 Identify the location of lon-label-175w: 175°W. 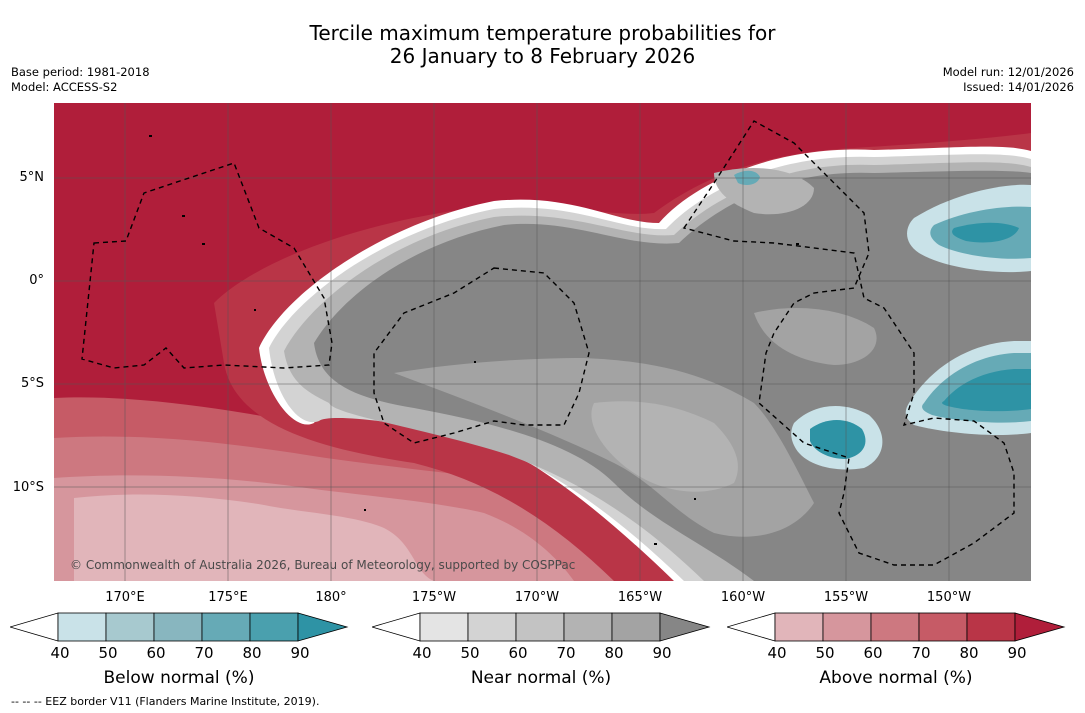
(434, 597).